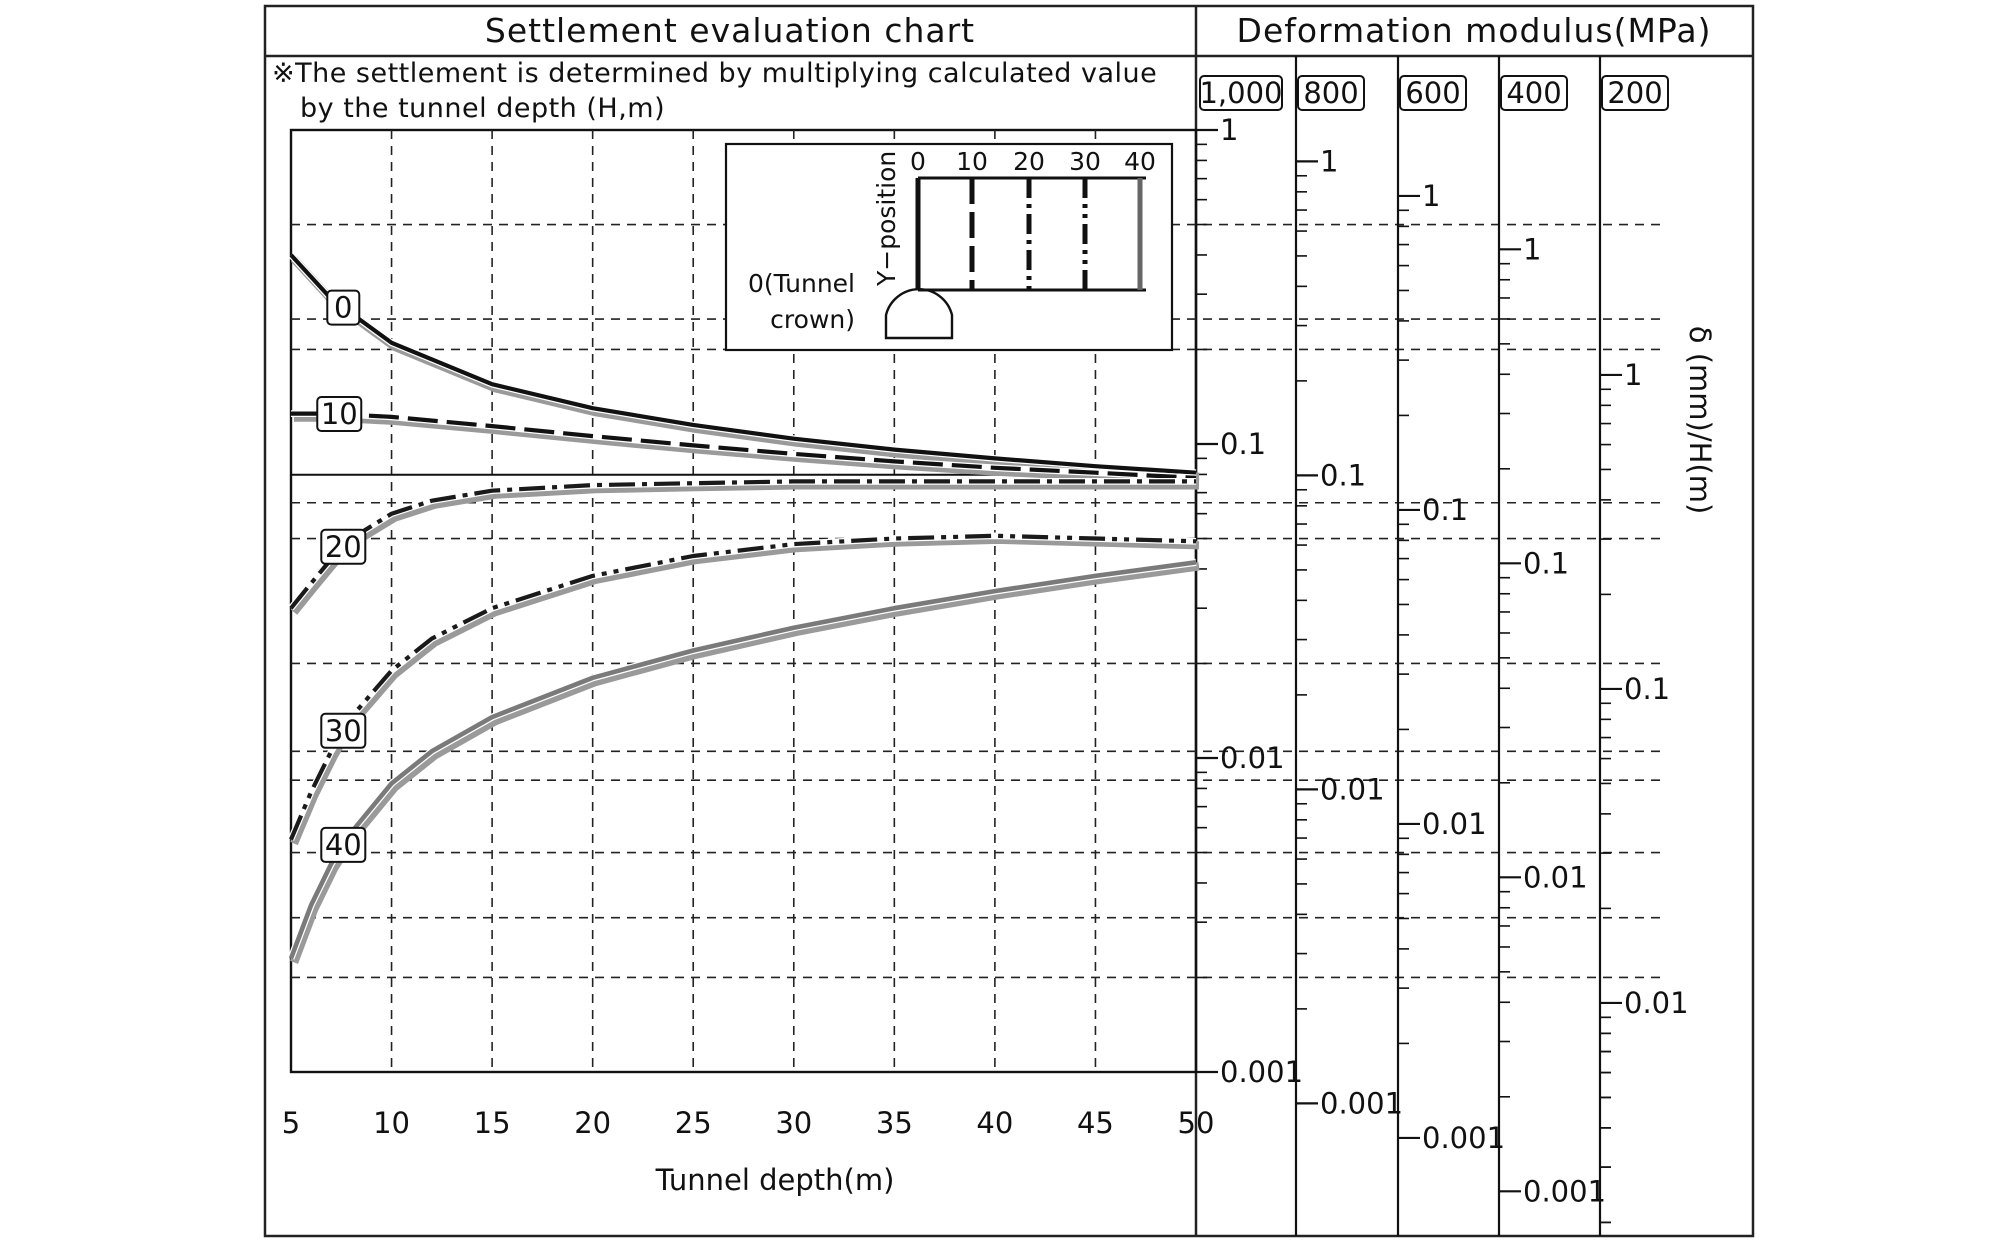 The width and height of the screenshot is (2008, 1241). I want to click on inset-position-label: 30, so click(1085, 161).